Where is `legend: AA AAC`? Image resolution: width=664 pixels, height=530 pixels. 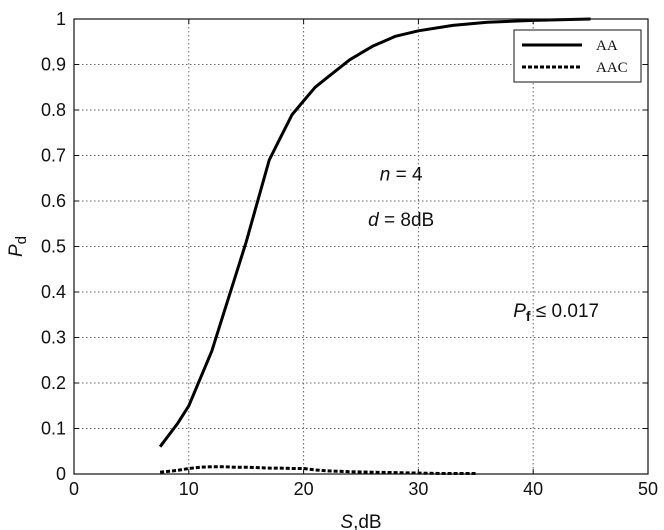
legend: AA AAC is located at coordinates (577, 56).